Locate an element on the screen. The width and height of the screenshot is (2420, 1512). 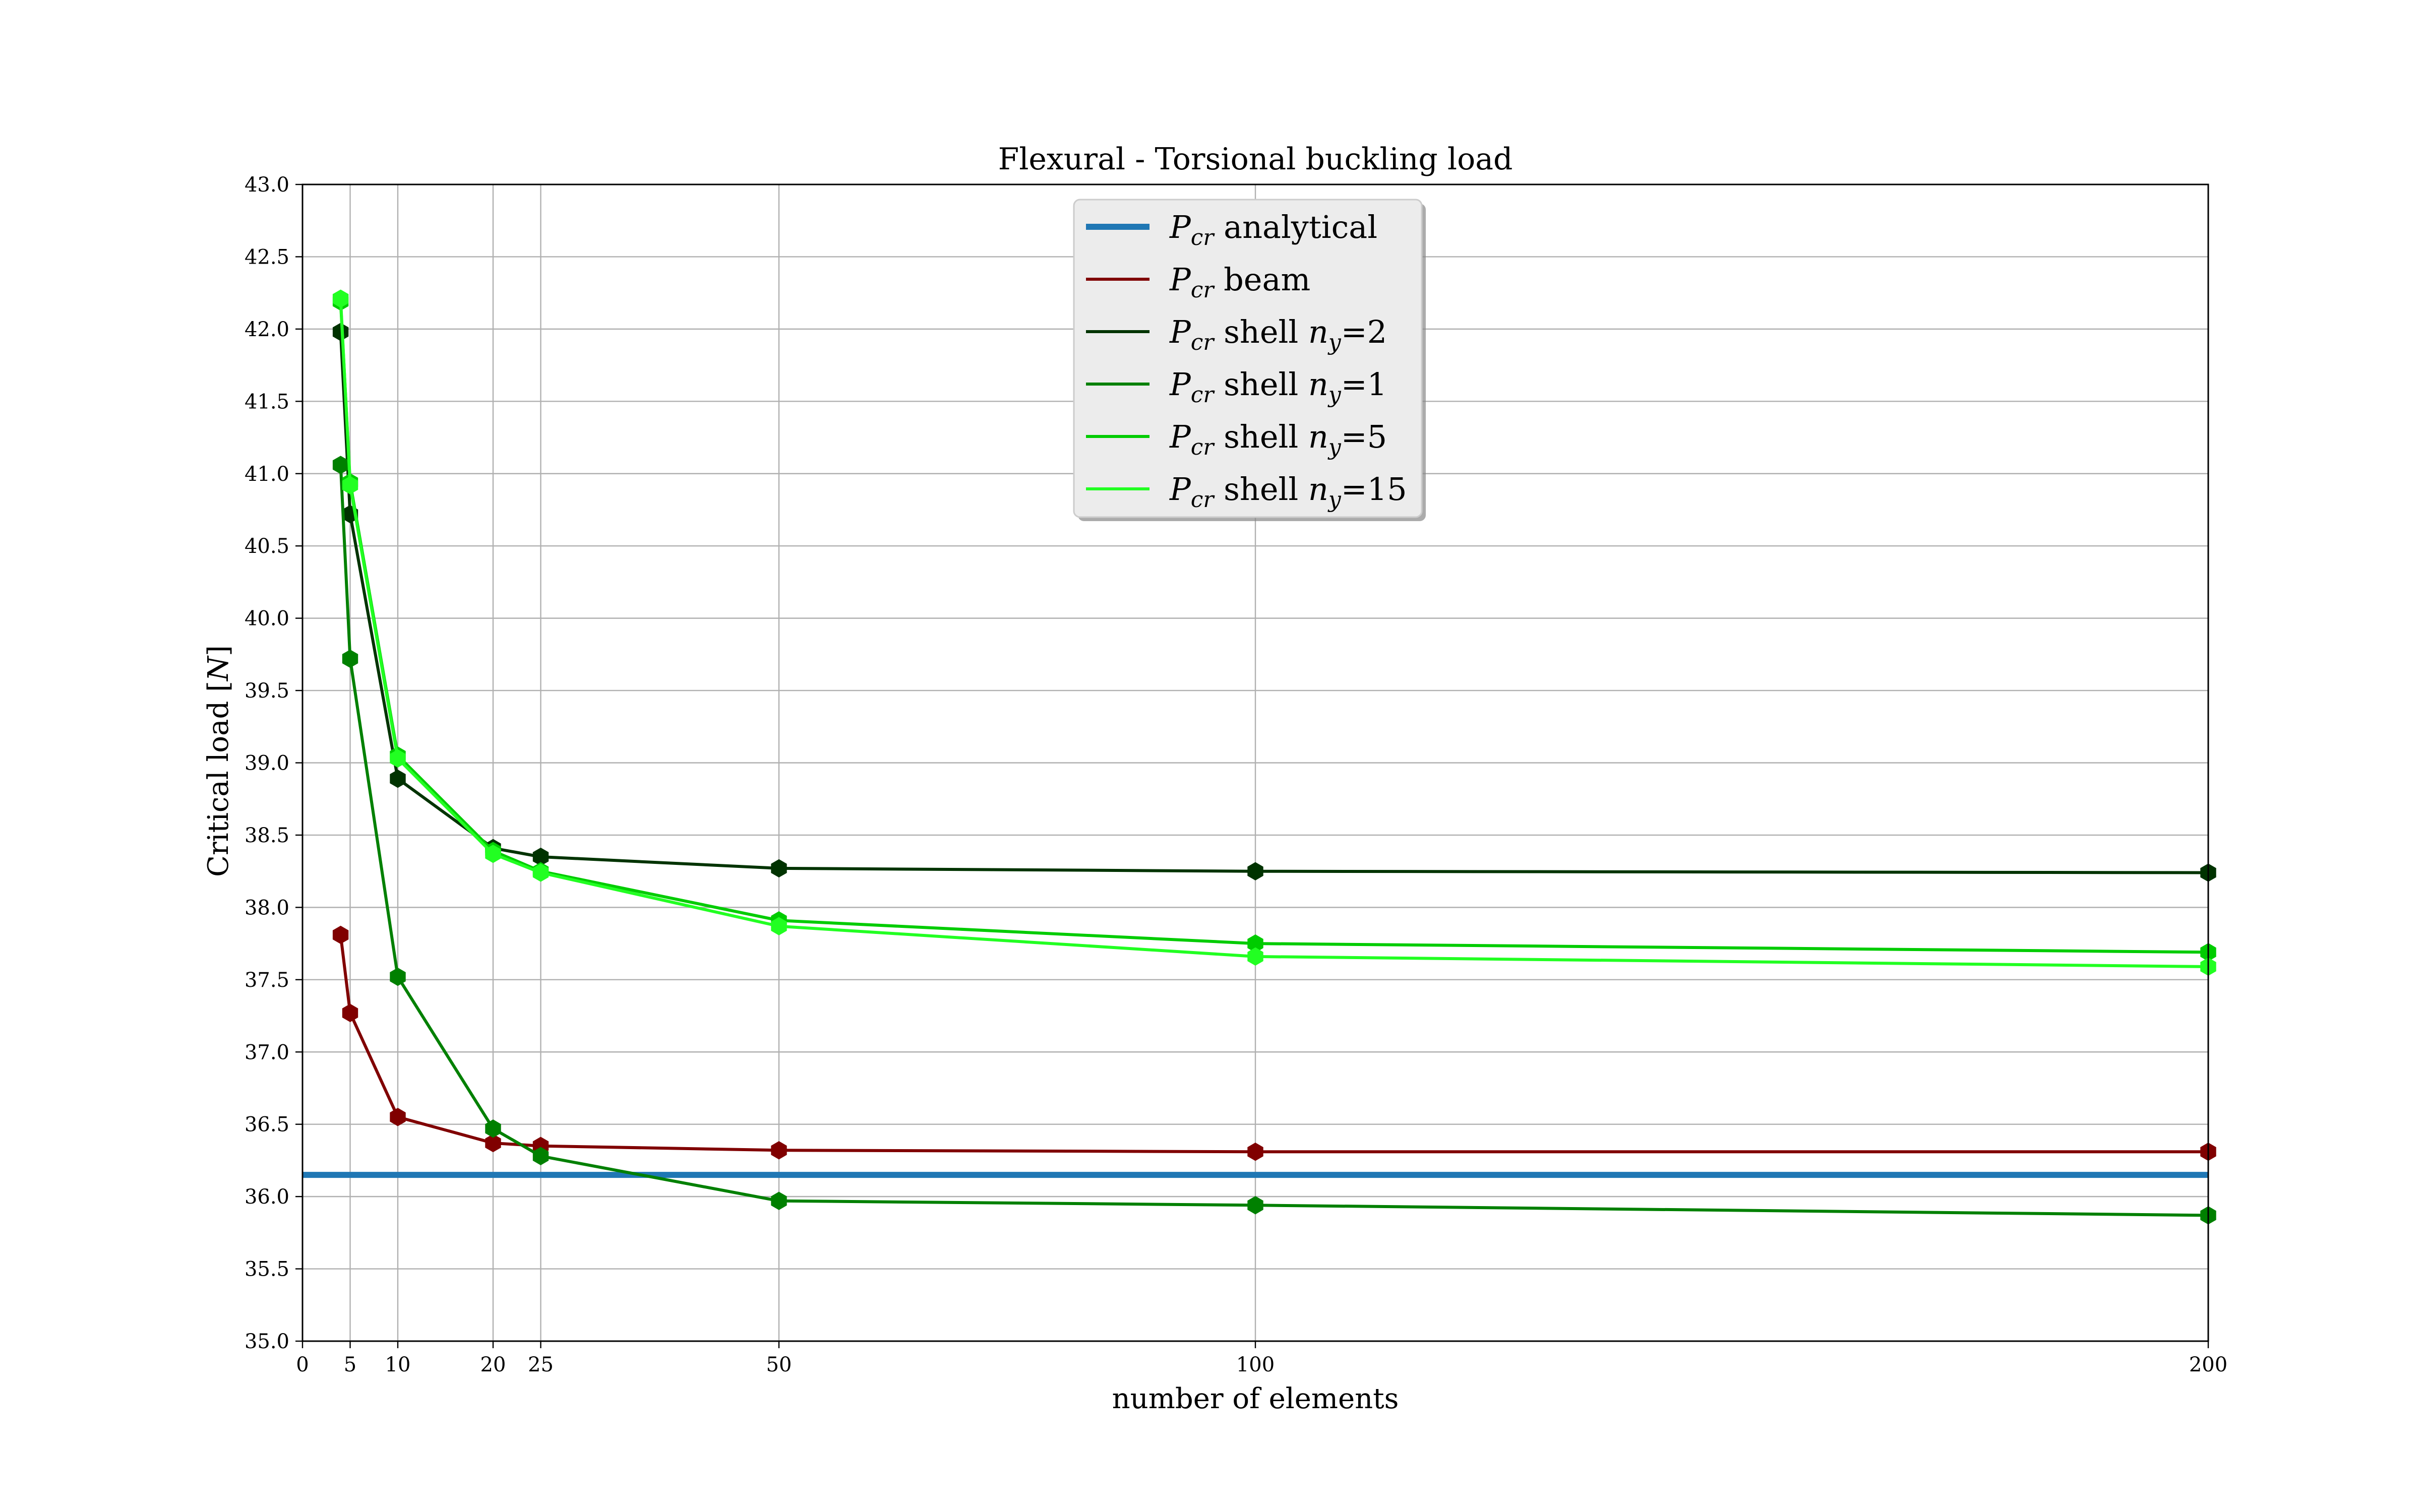
legend-entry-5-cr: cr is located at coordinates (1203, 500).